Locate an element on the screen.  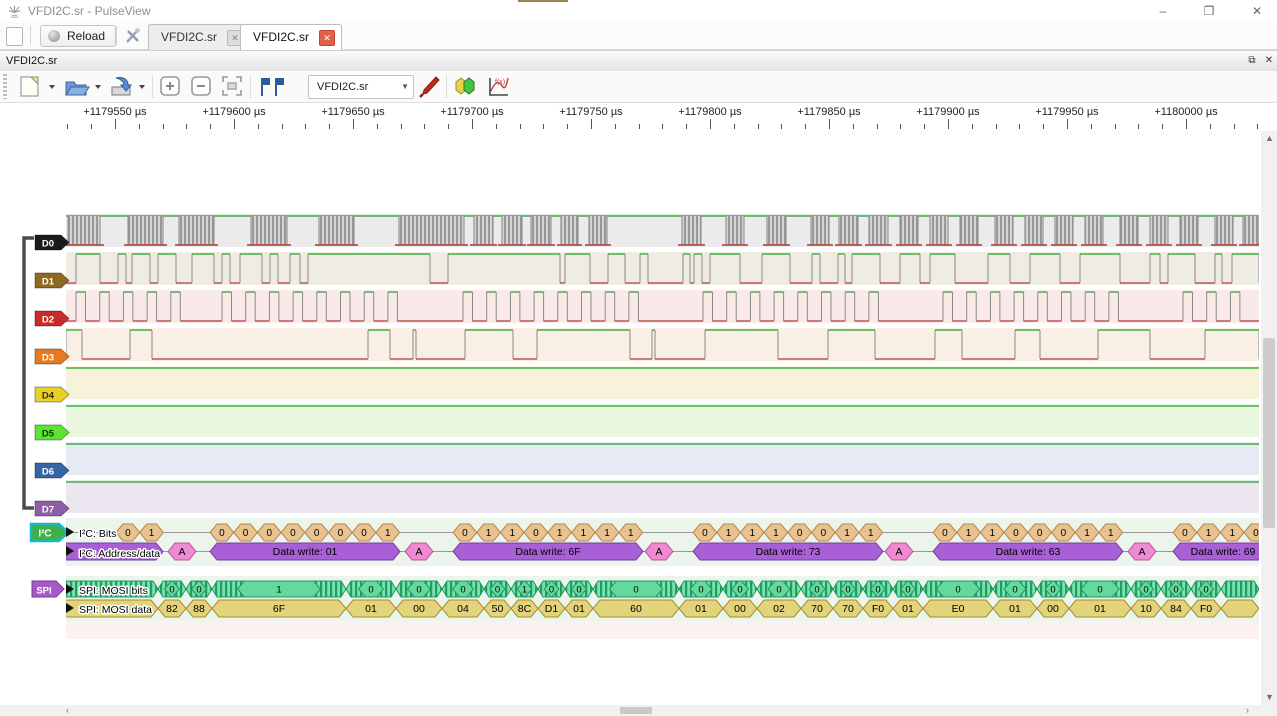
restore-button: ❐ is located at coordinates (1209, 11).